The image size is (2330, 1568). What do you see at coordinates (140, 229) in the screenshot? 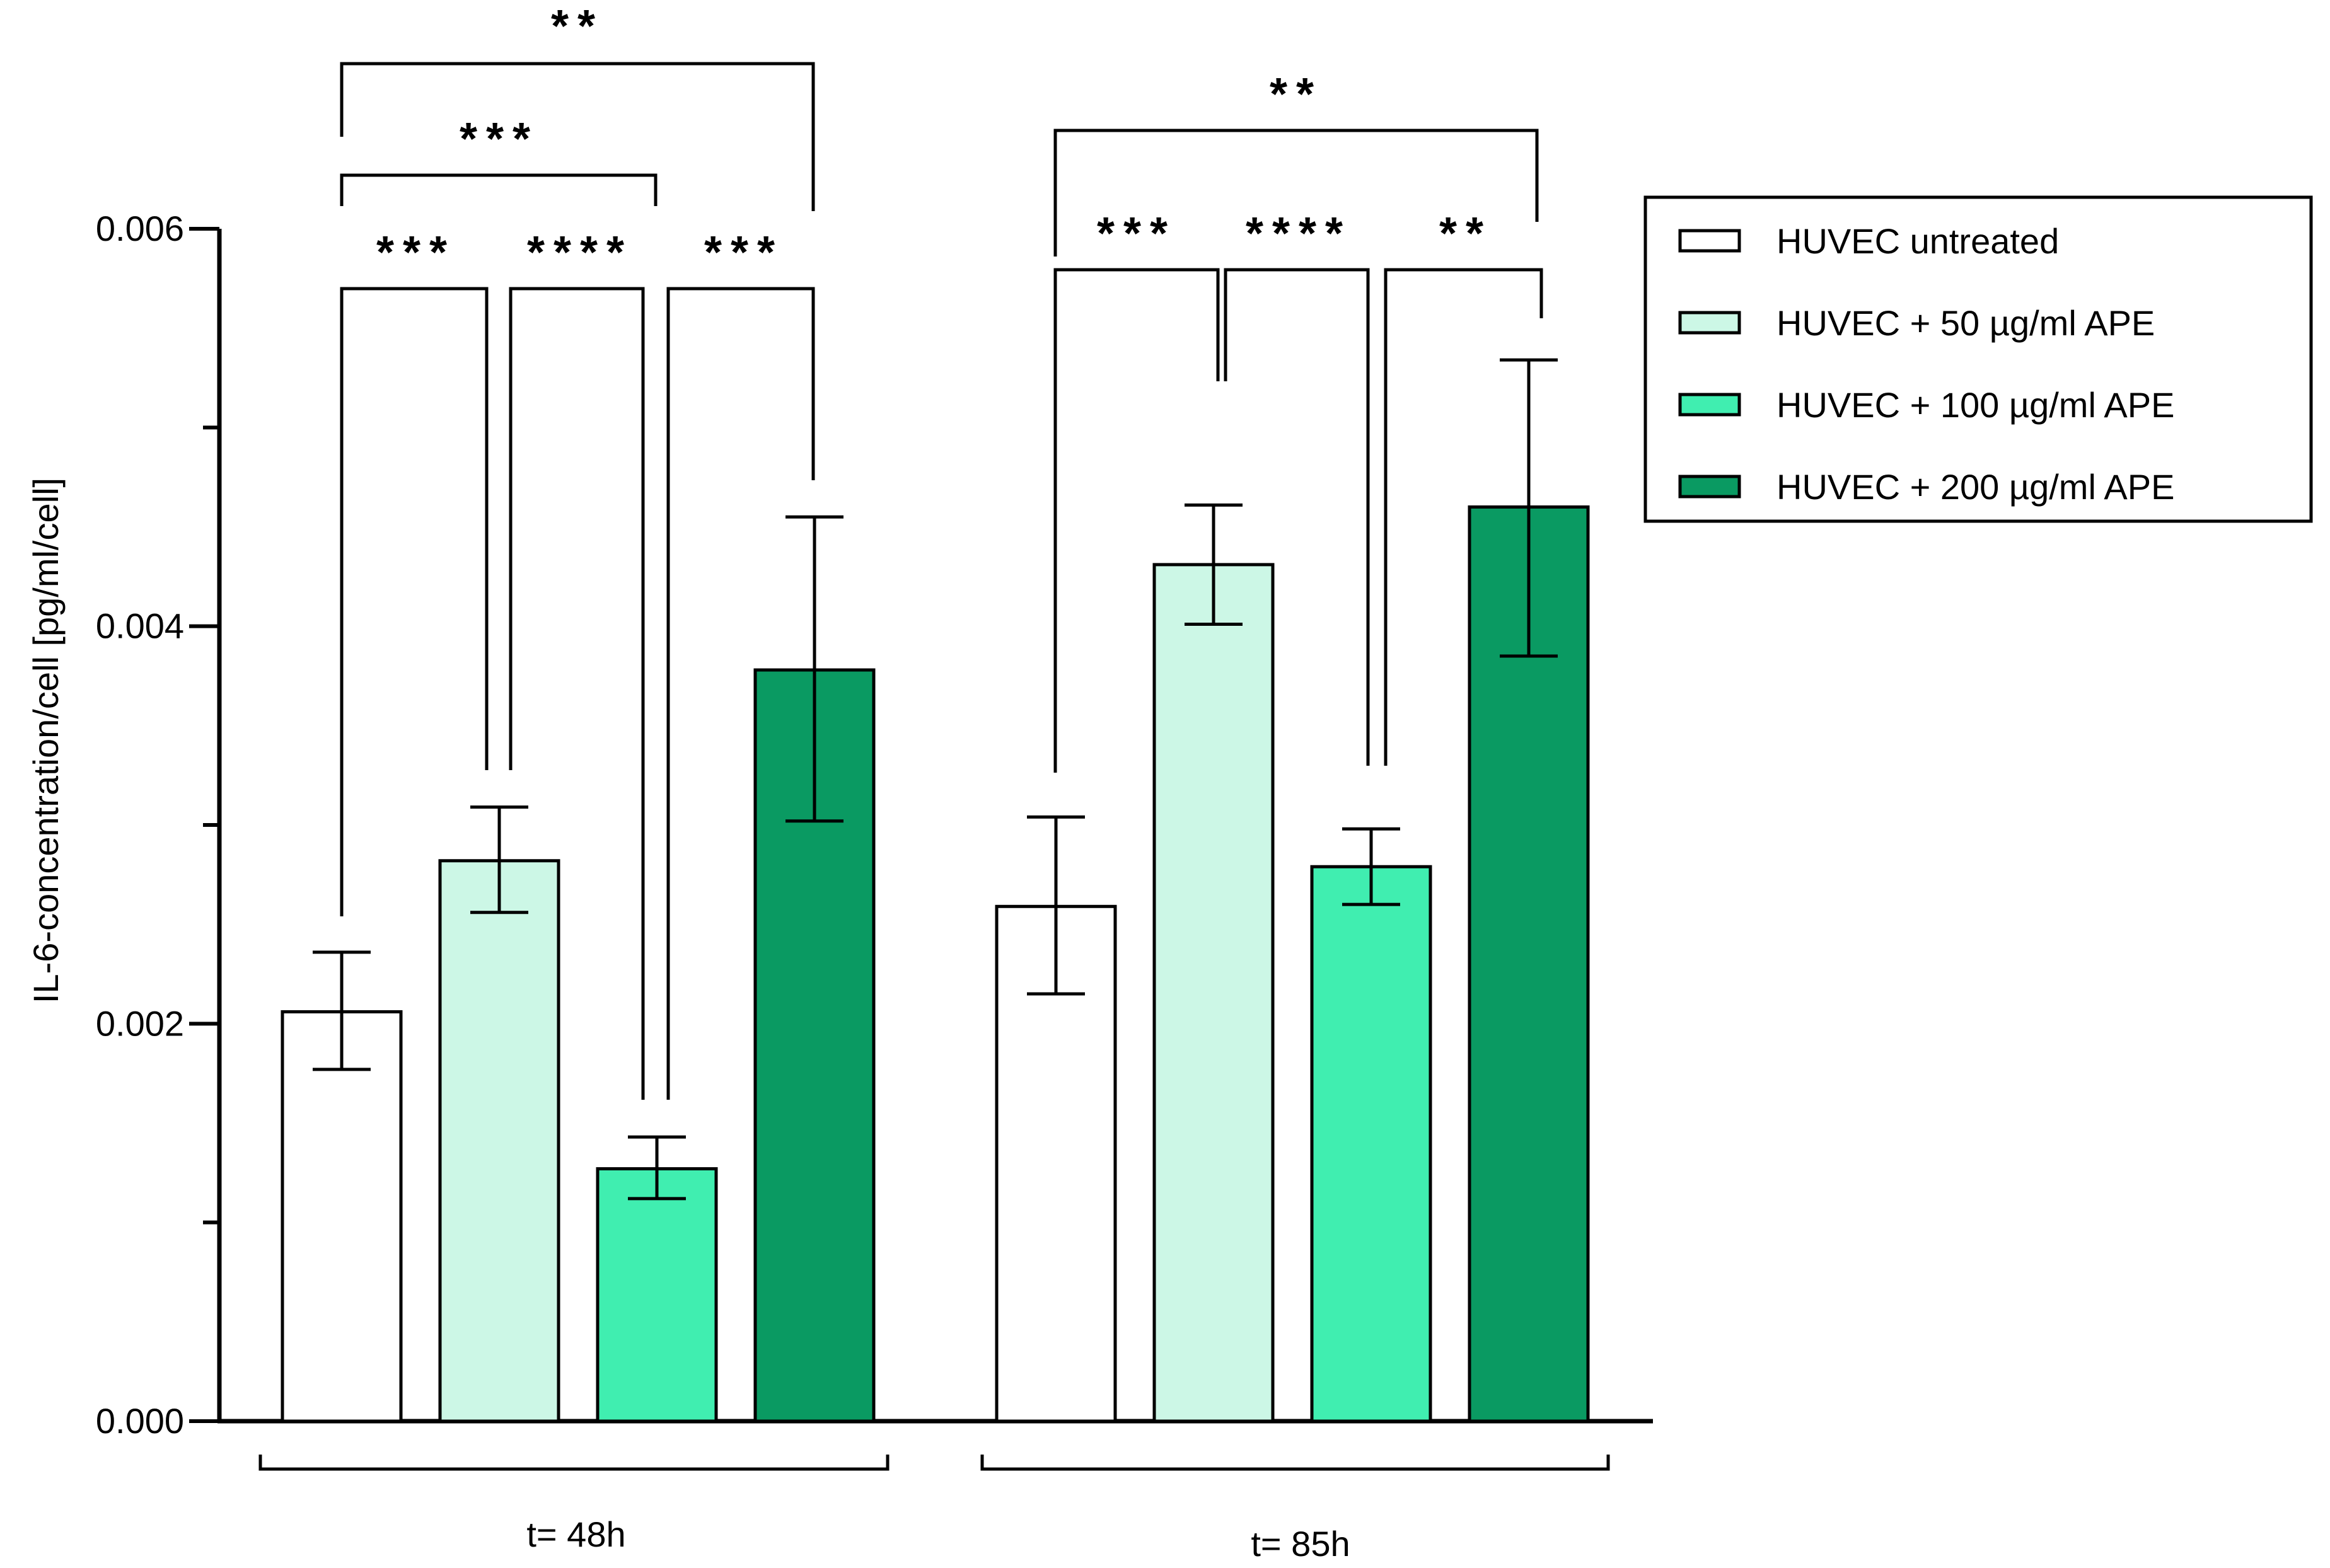
I see `y-tick-label: 0.006` at bounding box center [140, 229].